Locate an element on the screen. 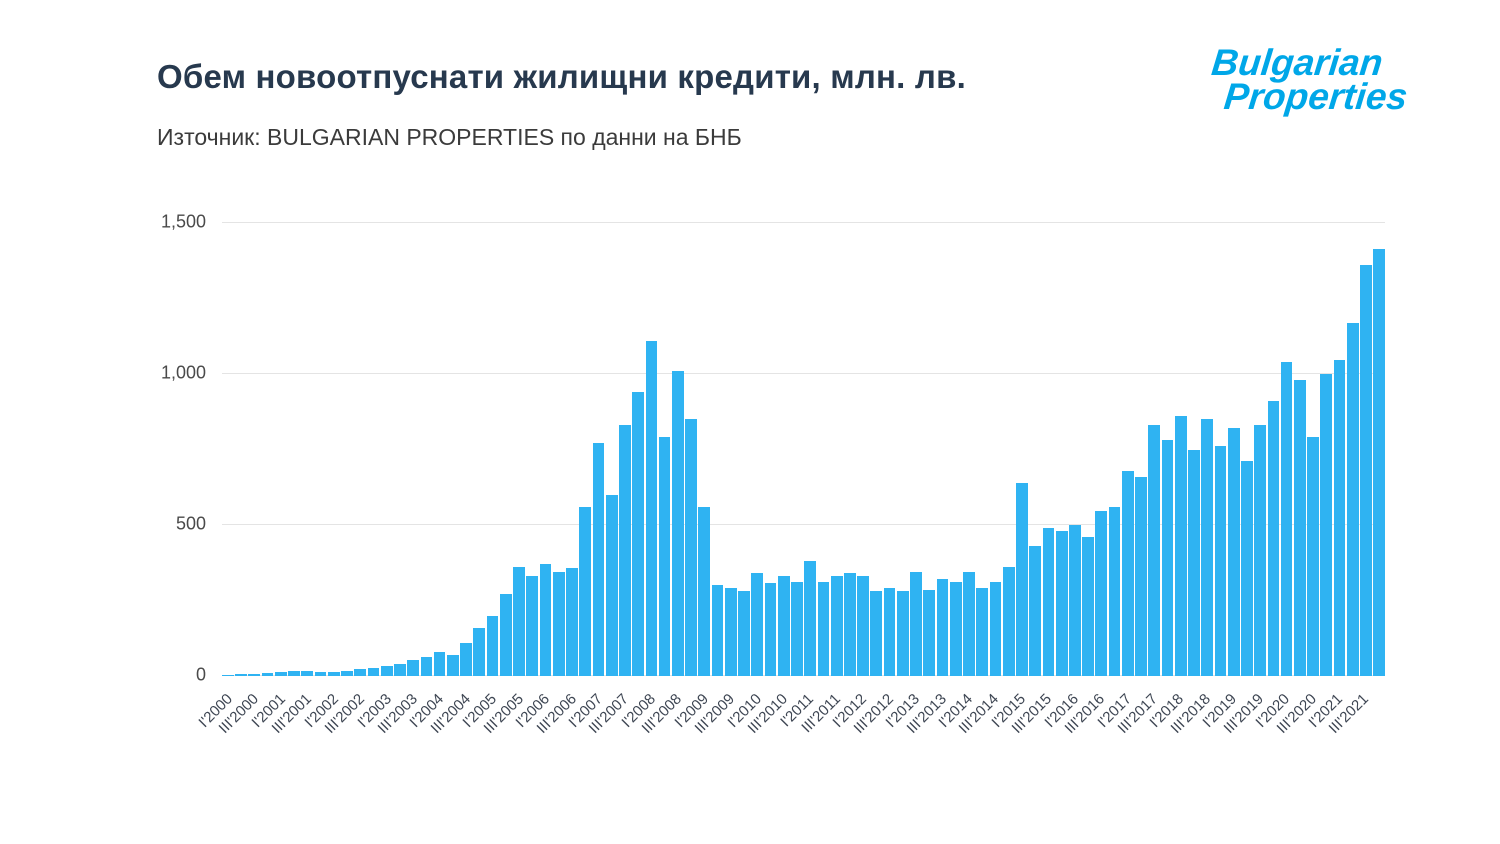  gridline: 0 is located at coordinates (790, 675).